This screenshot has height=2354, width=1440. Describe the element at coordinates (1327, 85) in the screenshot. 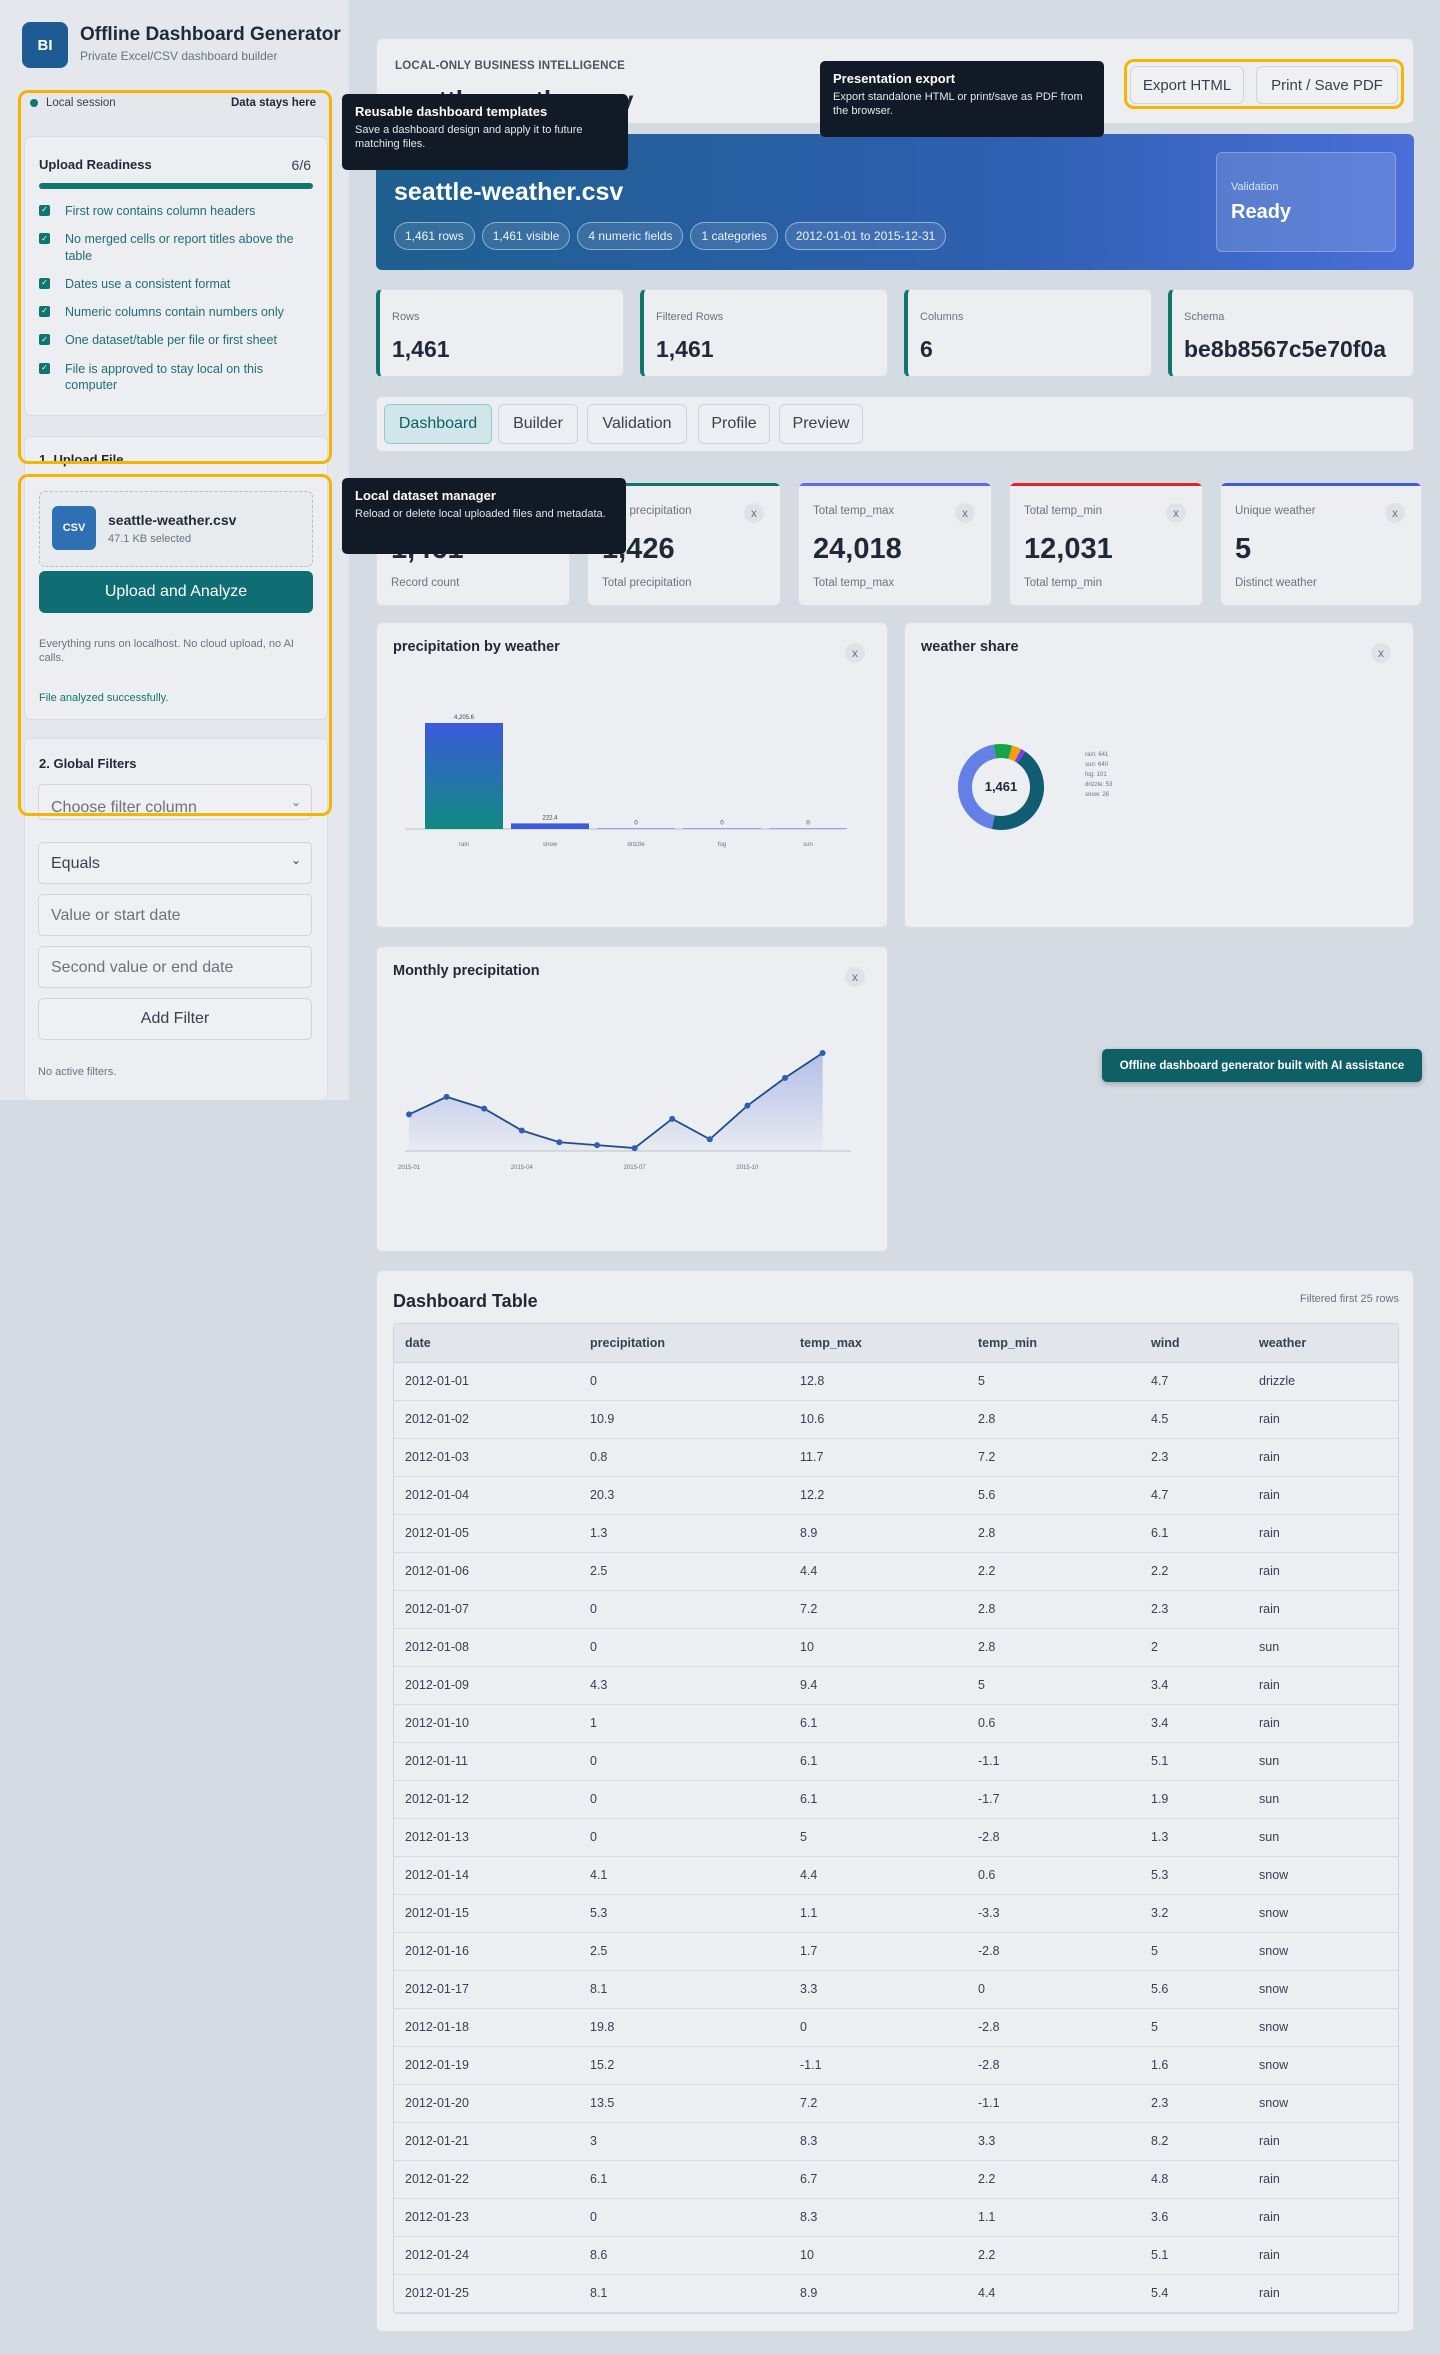

I see `print-pdf-button: Print / Save PDF` at that location.